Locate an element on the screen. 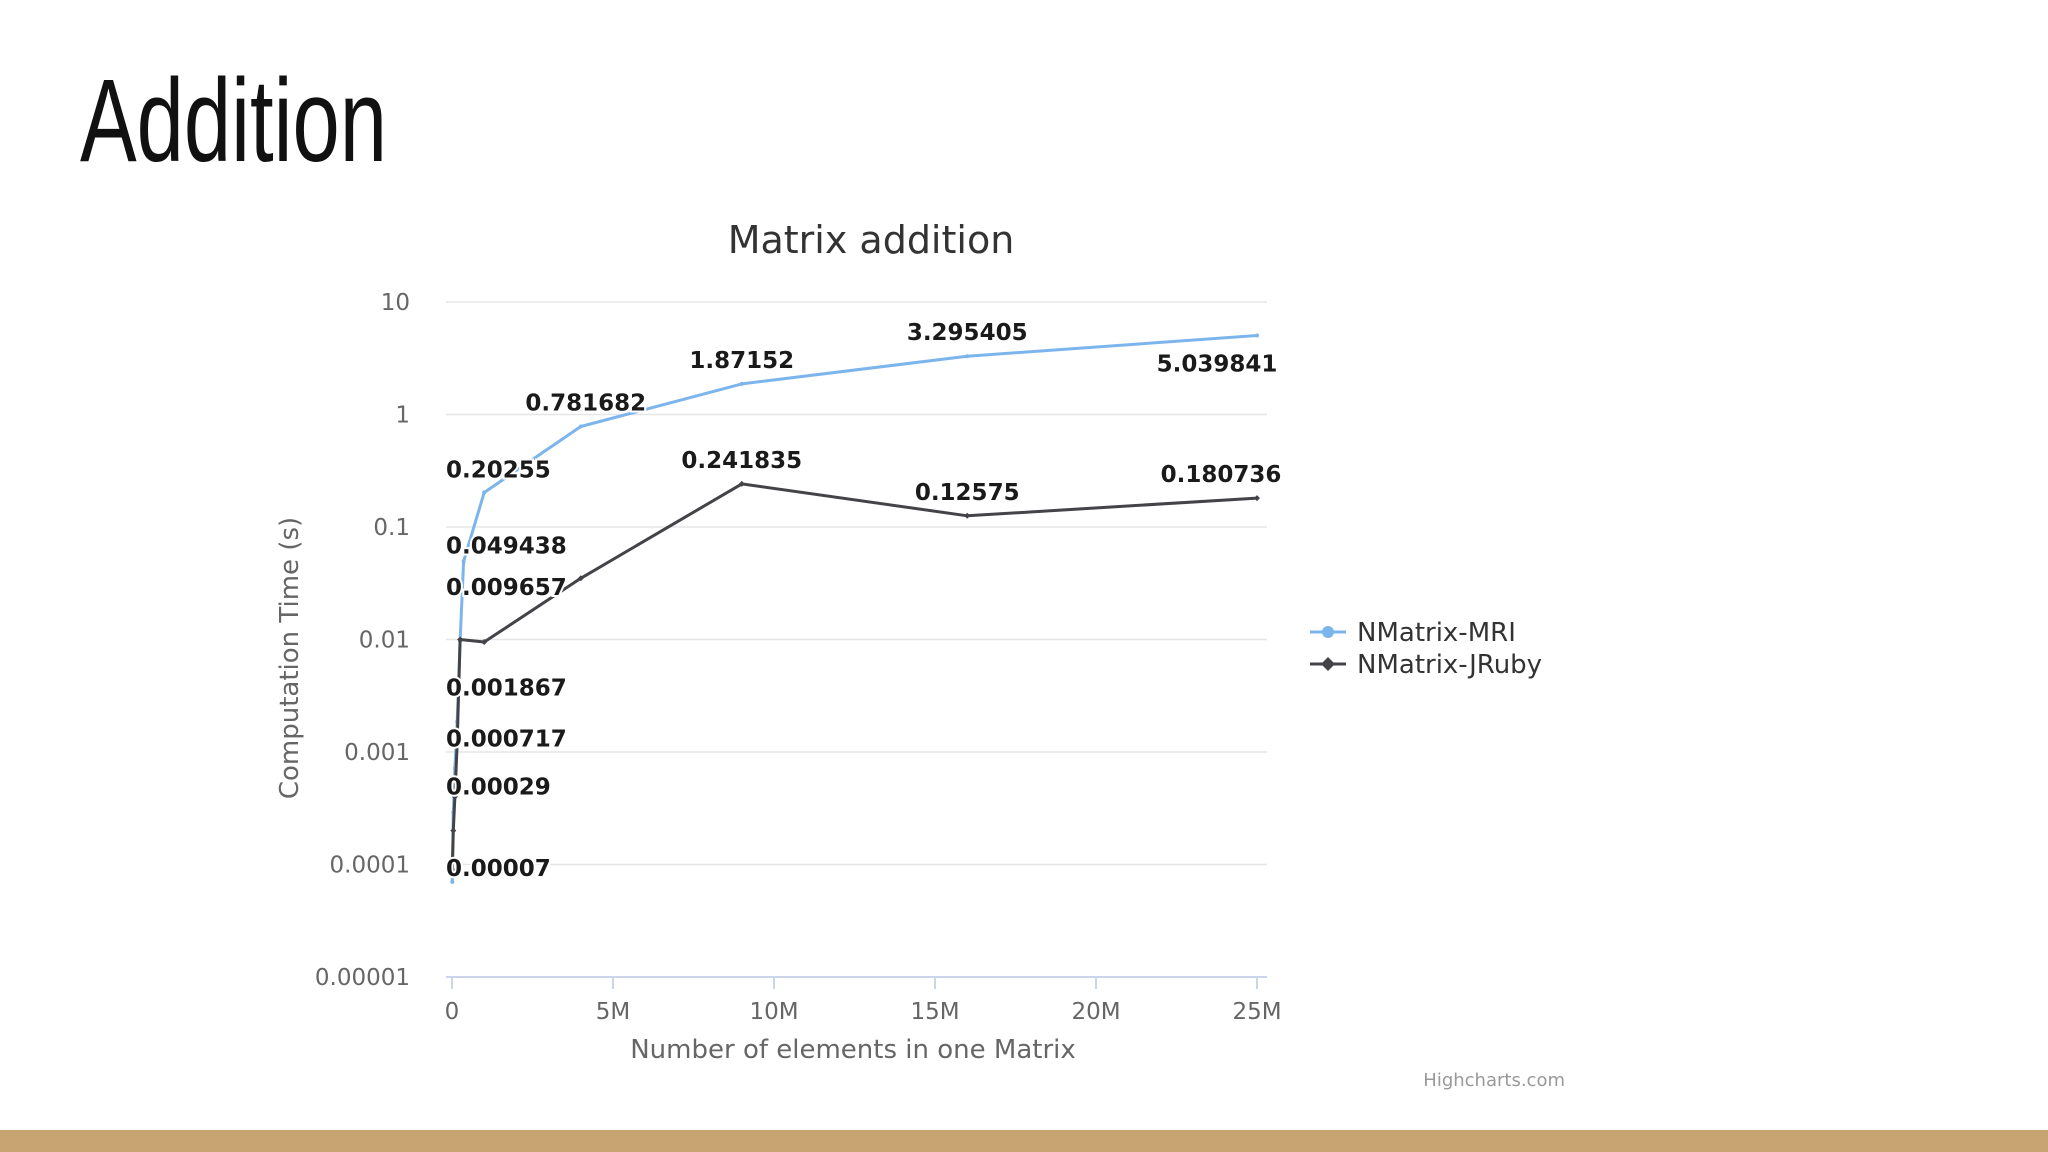 Image resolution: width=2048 pixels, height=1152 pixels. legend-marker-diamond-icon is located at coordinates (1328, 664).